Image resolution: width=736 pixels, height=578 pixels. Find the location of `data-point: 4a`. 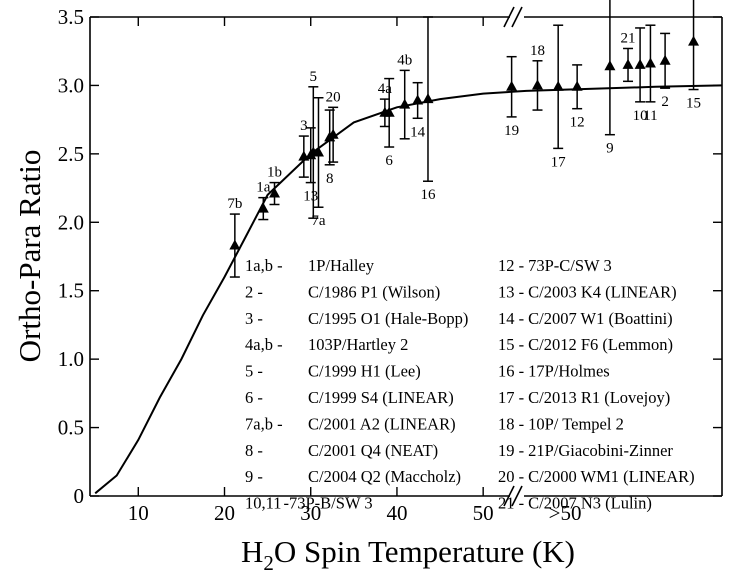

data-point: 4a is located at coordinates (385, 104).